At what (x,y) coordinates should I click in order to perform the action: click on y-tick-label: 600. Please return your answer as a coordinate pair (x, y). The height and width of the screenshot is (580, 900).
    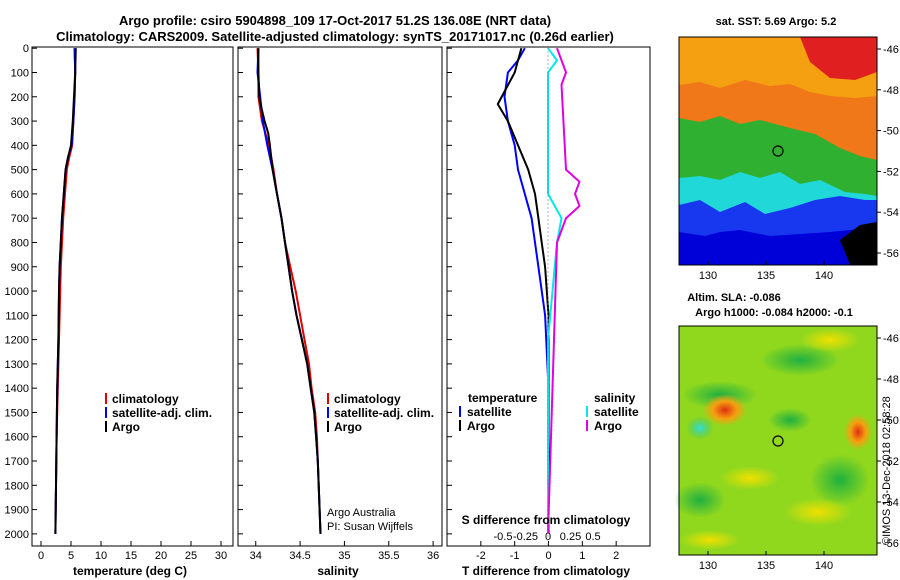
    Looking at the image, I should click on (20, 195).